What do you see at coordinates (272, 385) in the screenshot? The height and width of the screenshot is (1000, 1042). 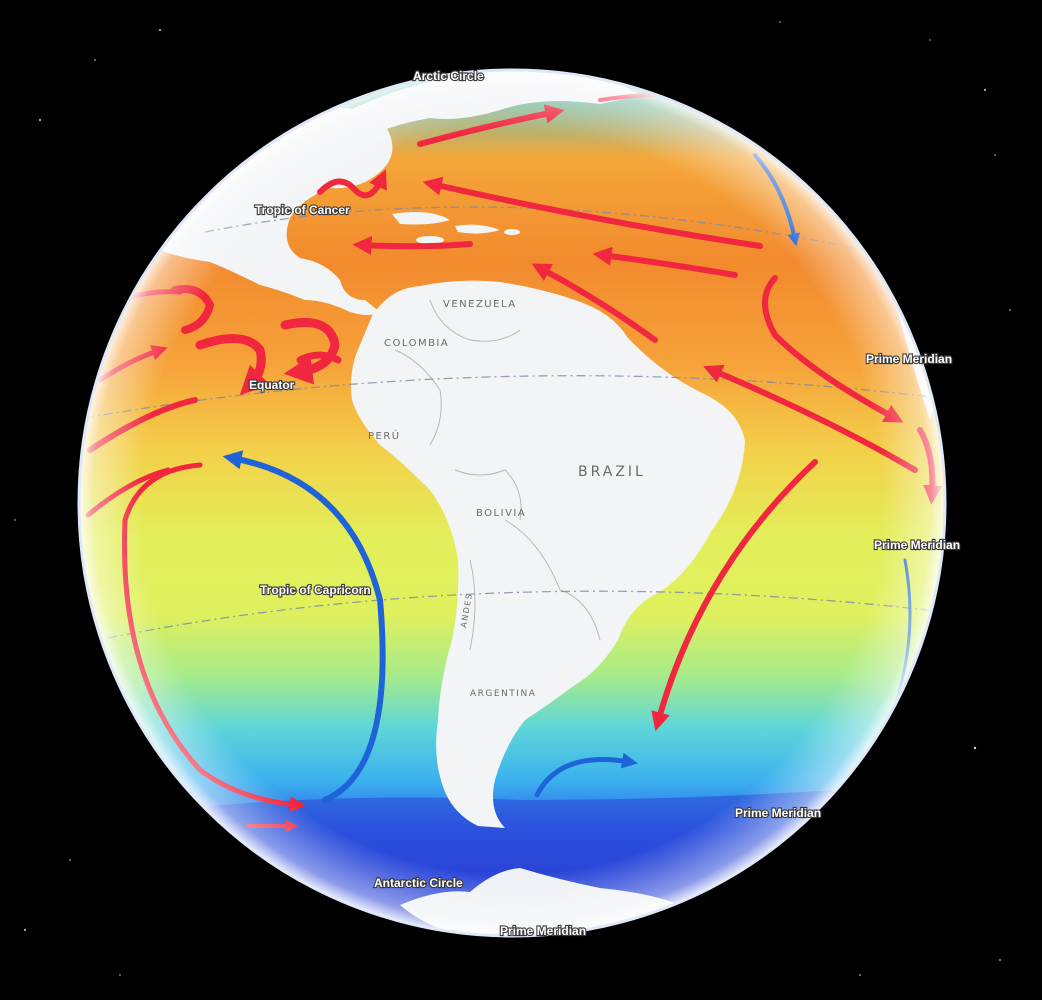 I see `label-equator: Equator` at bounding box center [272, 385].